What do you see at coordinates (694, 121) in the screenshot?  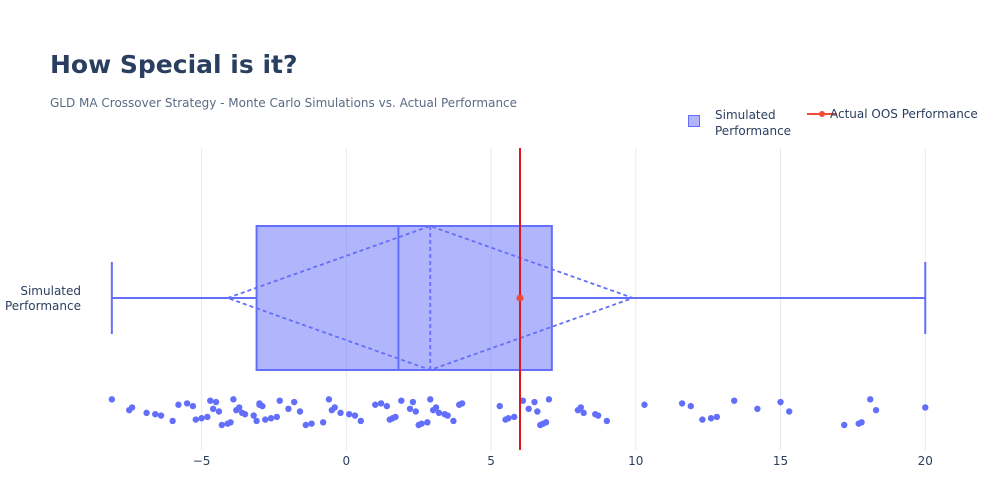 I see `legend-box-swatch` at bounding box center [694, 121].